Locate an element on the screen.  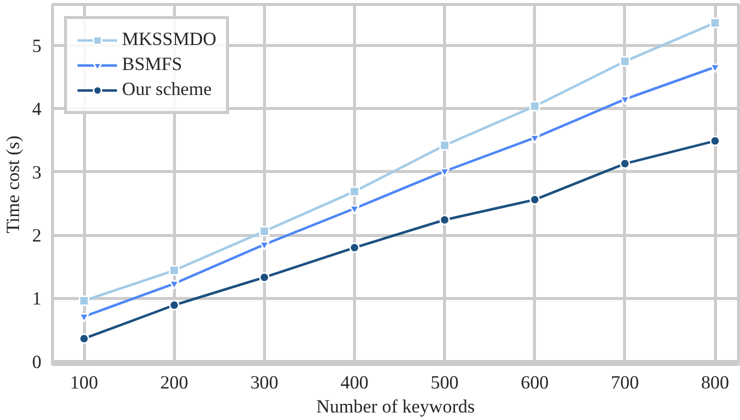
y-tick-label: 1 is located at coordinates (37, 299).